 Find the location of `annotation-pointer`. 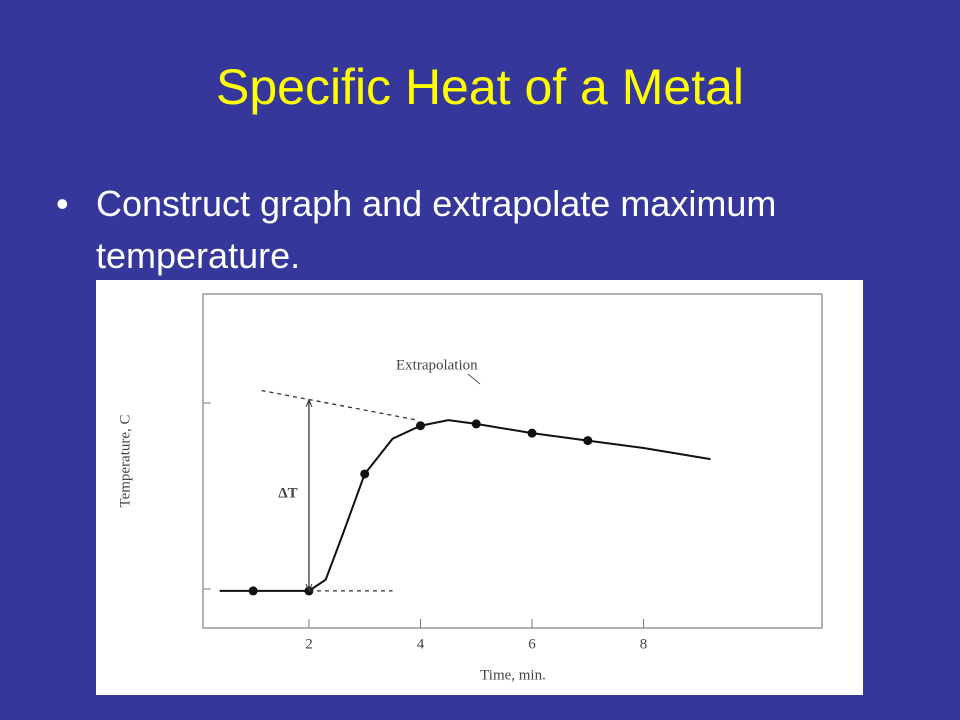

annotation-pointer is located at coordinates (474, 379).